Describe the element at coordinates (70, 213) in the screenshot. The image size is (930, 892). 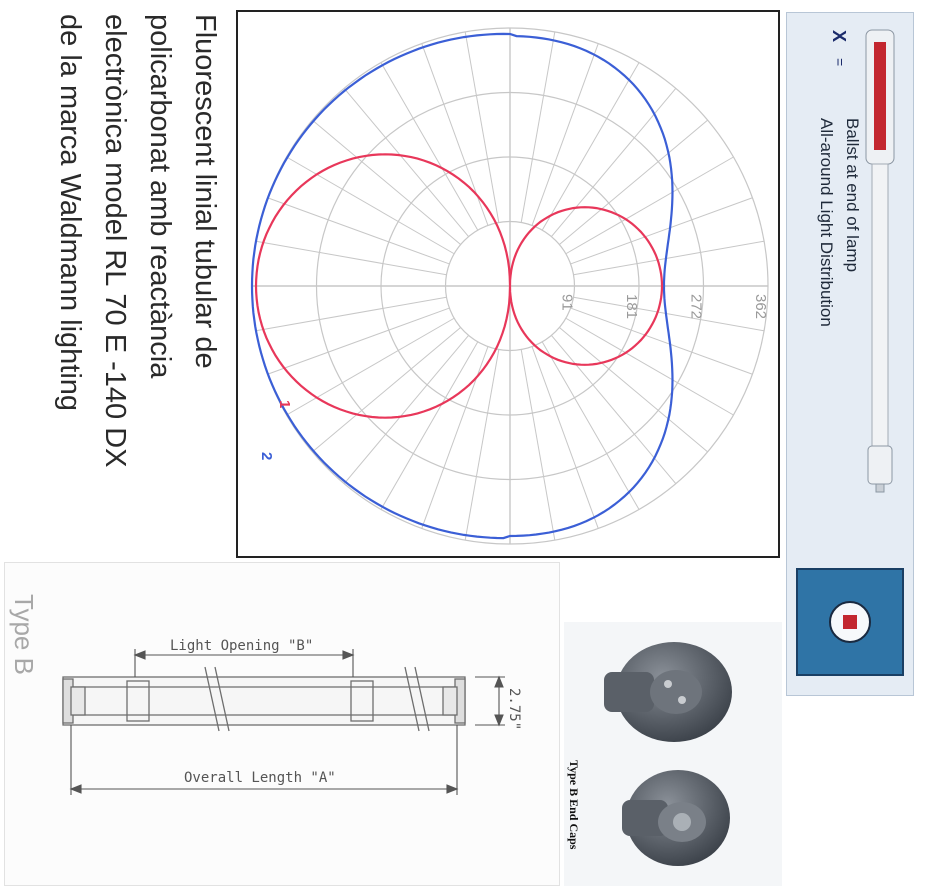
I see `caption-line-4: de la marca Waldmann lighting` at that location.